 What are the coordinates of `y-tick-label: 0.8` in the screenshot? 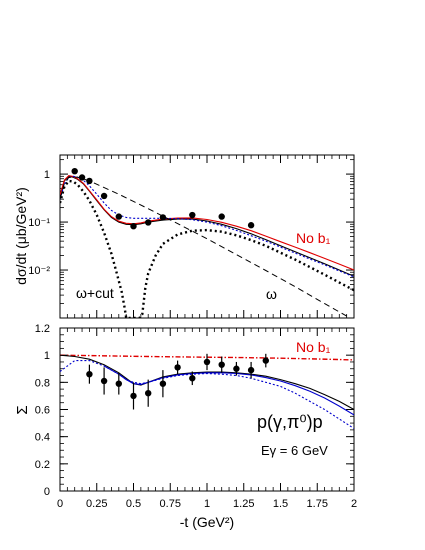 It's located at (42, 383).